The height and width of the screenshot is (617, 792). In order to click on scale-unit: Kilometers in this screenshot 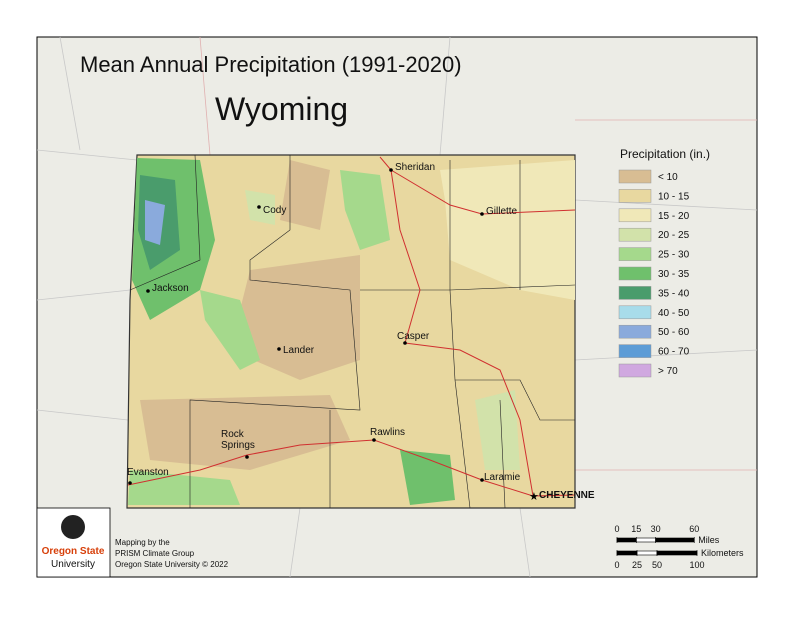, I will do `click(722, 553)`.